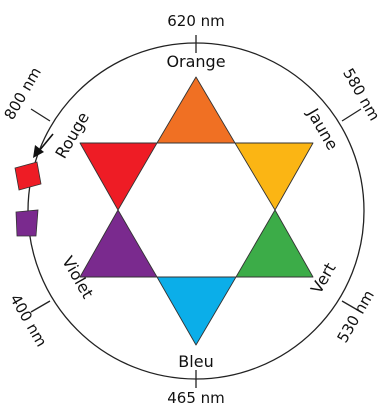  What do you see at coordinates (323, 278) in the screenshot?
I see `color-label-vert: Vert` at bounding box center [323, 278].